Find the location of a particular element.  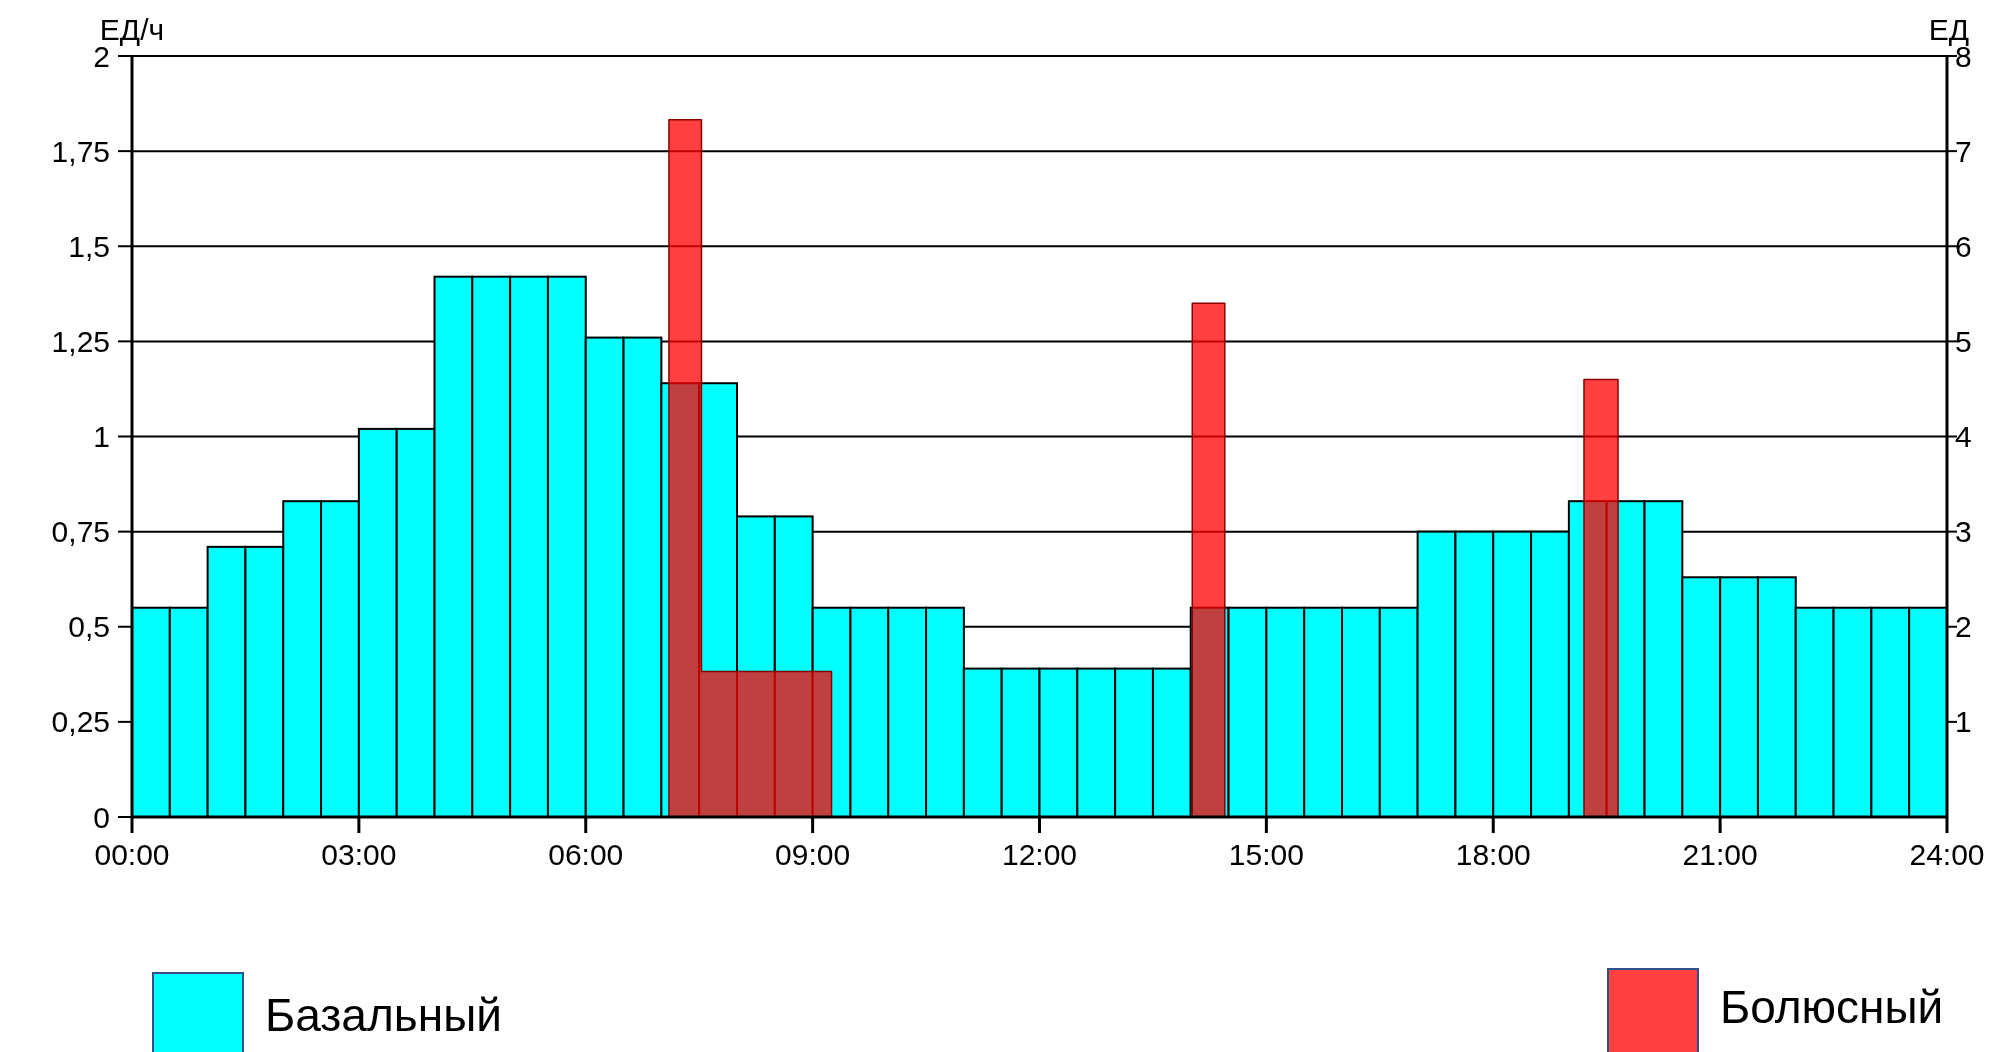

y-tick-label: 1 is located at coordinates (101, 436).